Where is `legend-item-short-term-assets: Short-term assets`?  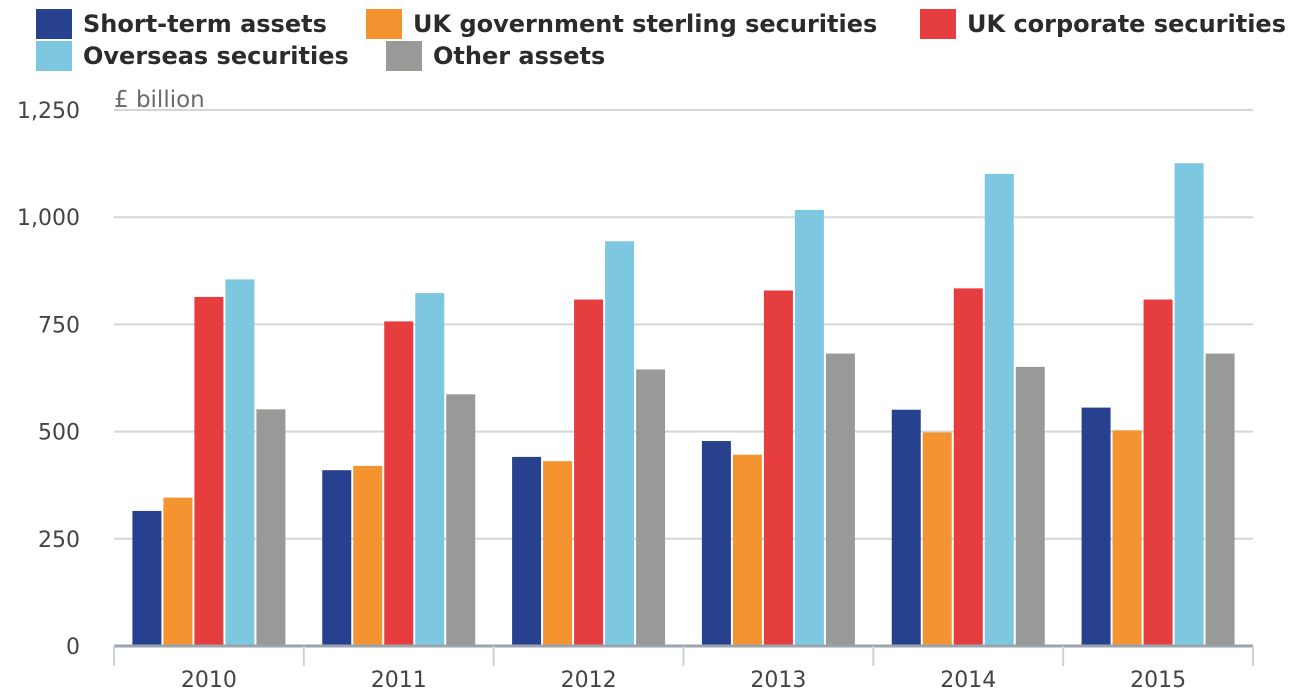
legend-item-short-term-assets: Short-term assets is located at coordinates (181, 24).